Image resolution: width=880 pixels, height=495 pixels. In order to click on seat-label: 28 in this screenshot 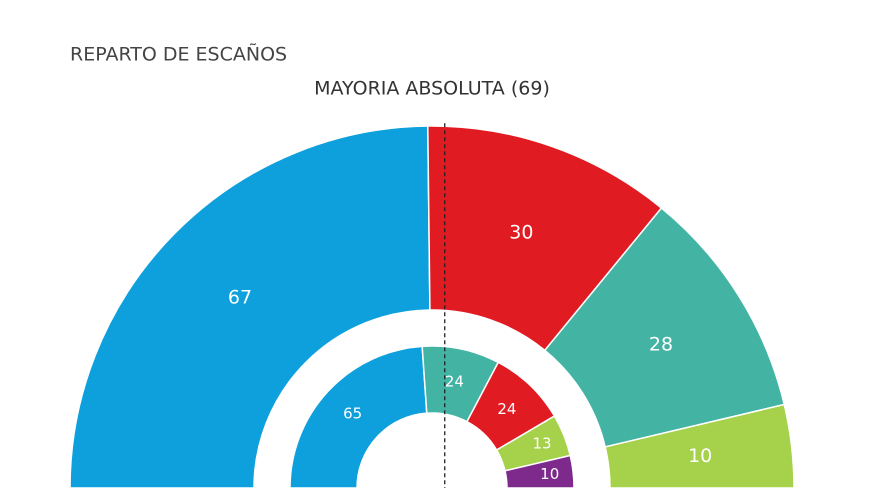, I will do `click(661, 344)`.